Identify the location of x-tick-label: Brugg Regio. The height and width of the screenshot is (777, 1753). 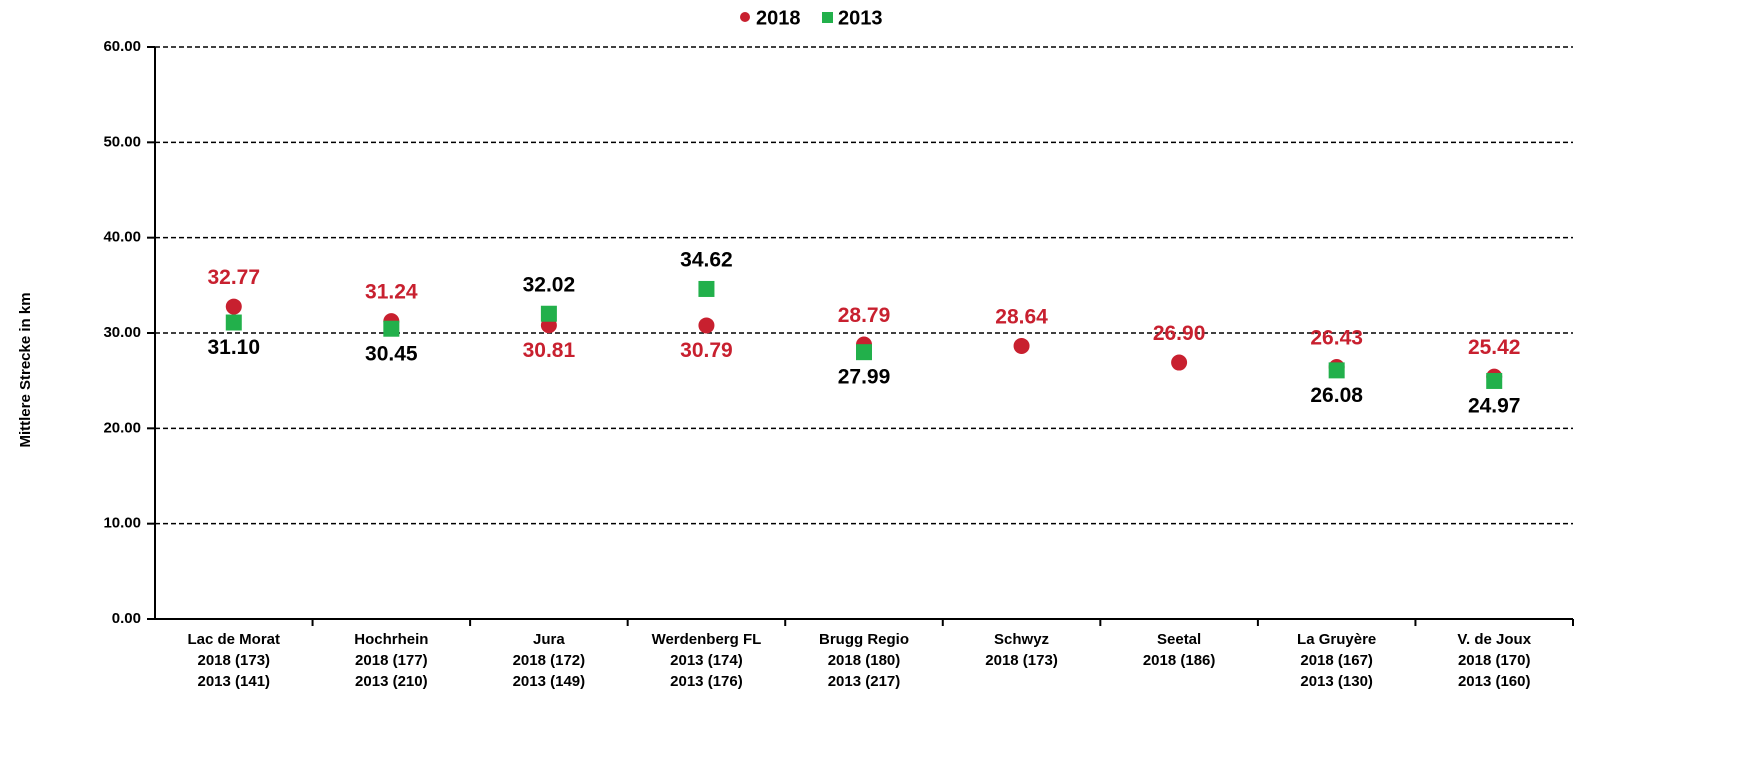
(864, 639).